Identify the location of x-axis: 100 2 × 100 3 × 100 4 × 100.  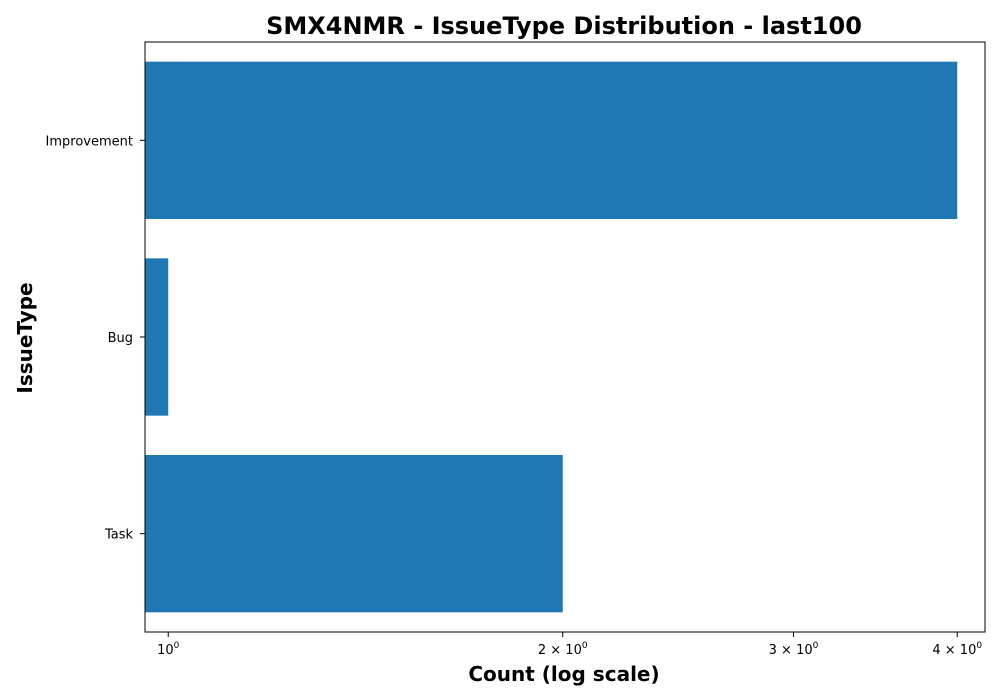
(569, 645).